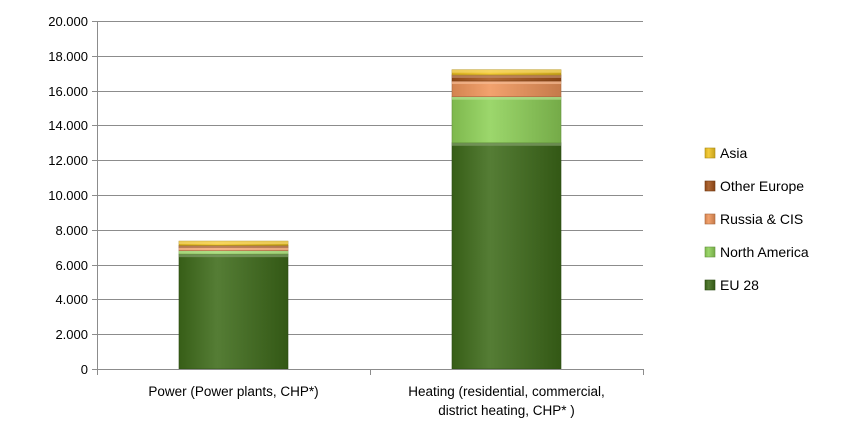 The width and height of the screenshot is (842, 435). Describe the element at coordinates (68, 21) in the screenshot. I see `y-tick-label: 20.000` at that location.